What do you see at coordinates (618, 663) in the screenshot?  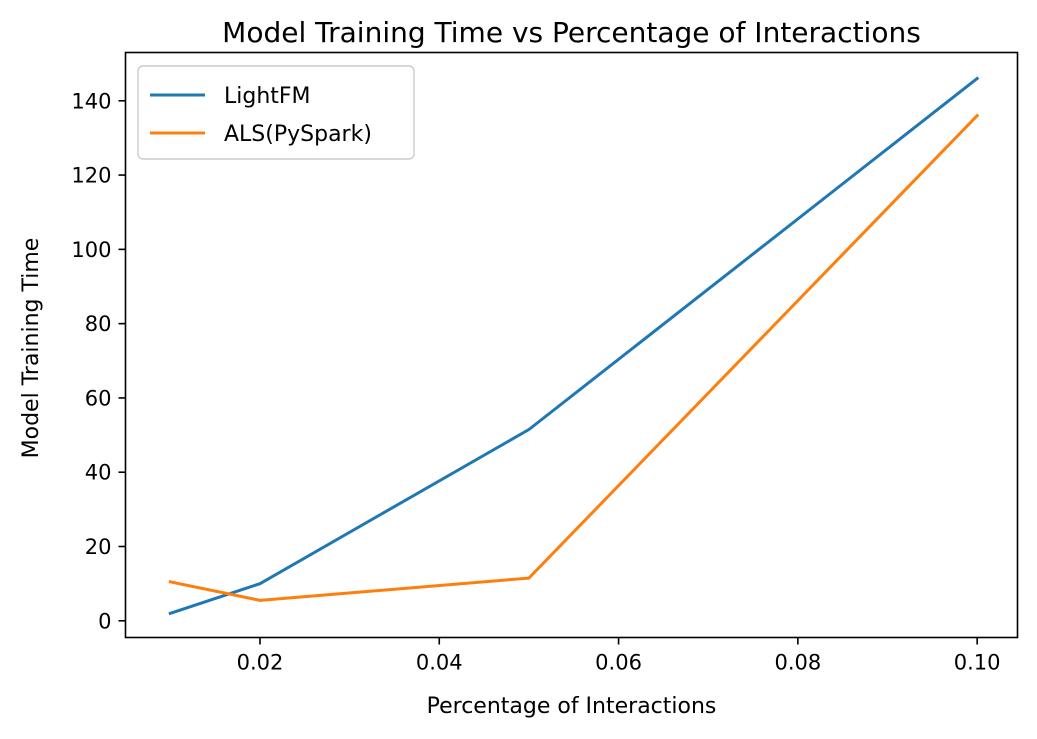 I see `x-tick-label: 0.06` at bounding box center [618, 663].